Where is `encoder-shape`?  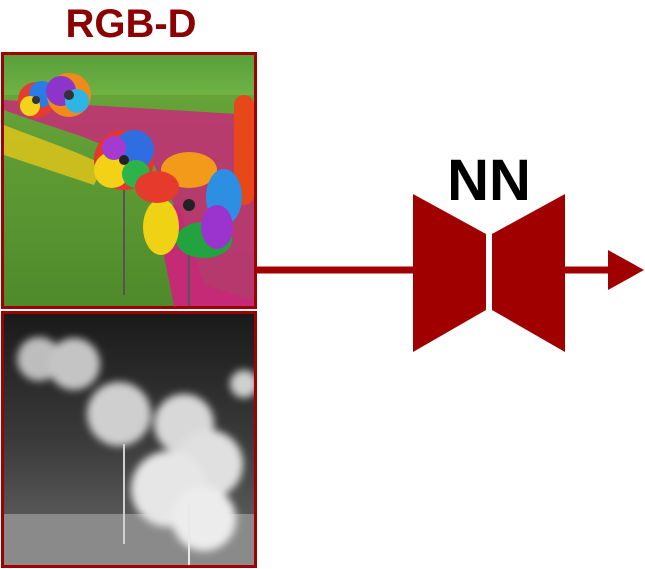 encoder-shape is located at coordinates (449, 273).